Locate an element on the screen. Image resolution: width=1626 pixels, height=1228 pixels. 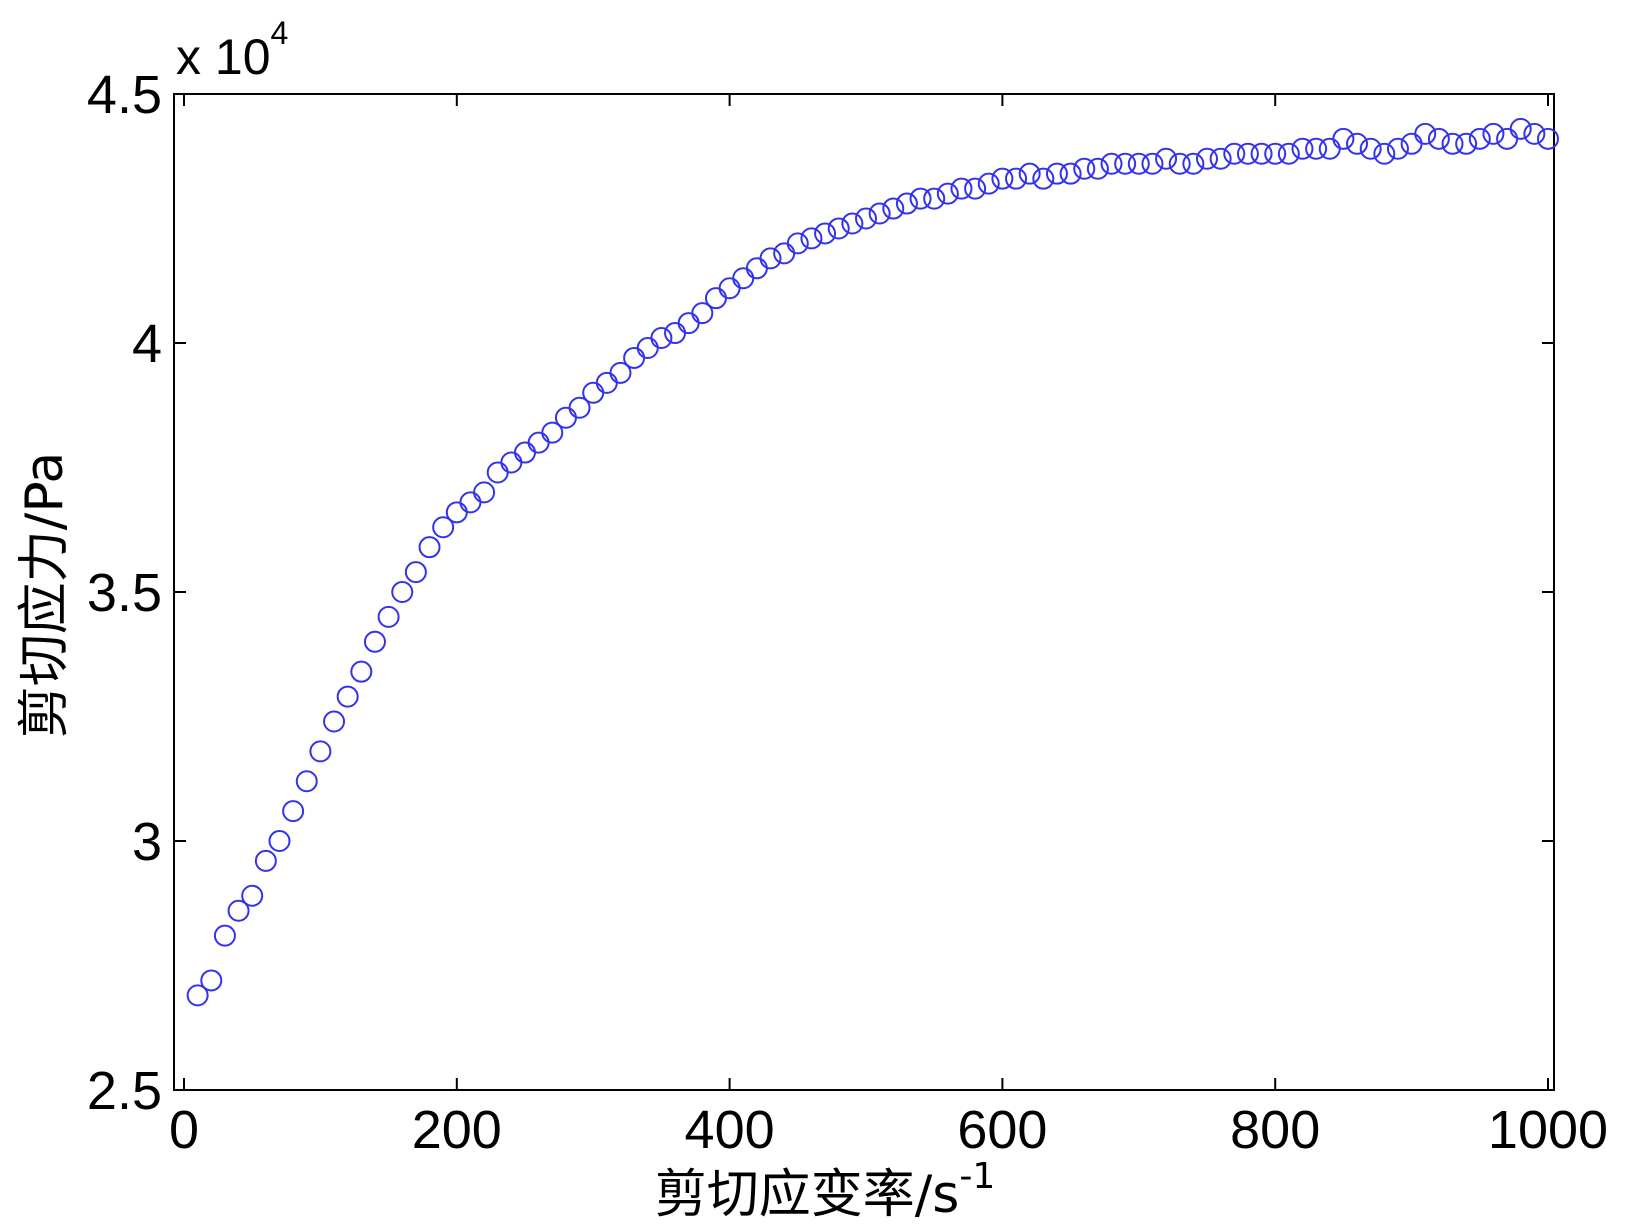
y-tick-label: 4 is located at coordinates (147, 344).